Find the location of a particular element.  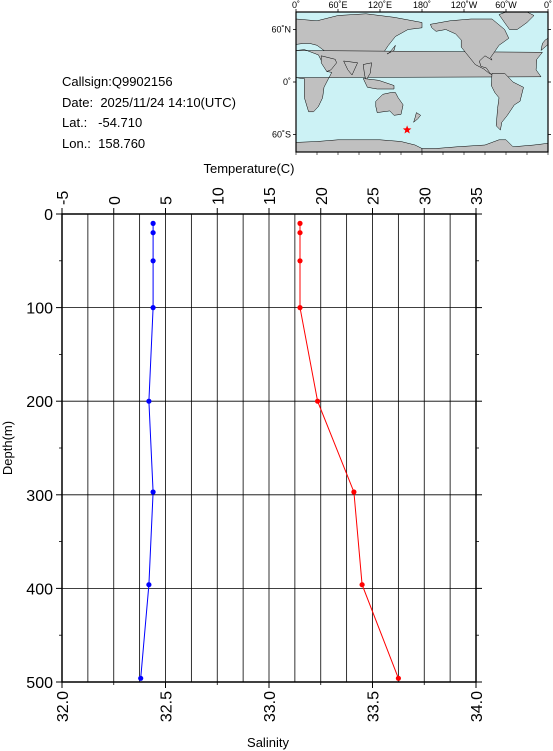

land-new-zealand is located at coordinates (417, 118).